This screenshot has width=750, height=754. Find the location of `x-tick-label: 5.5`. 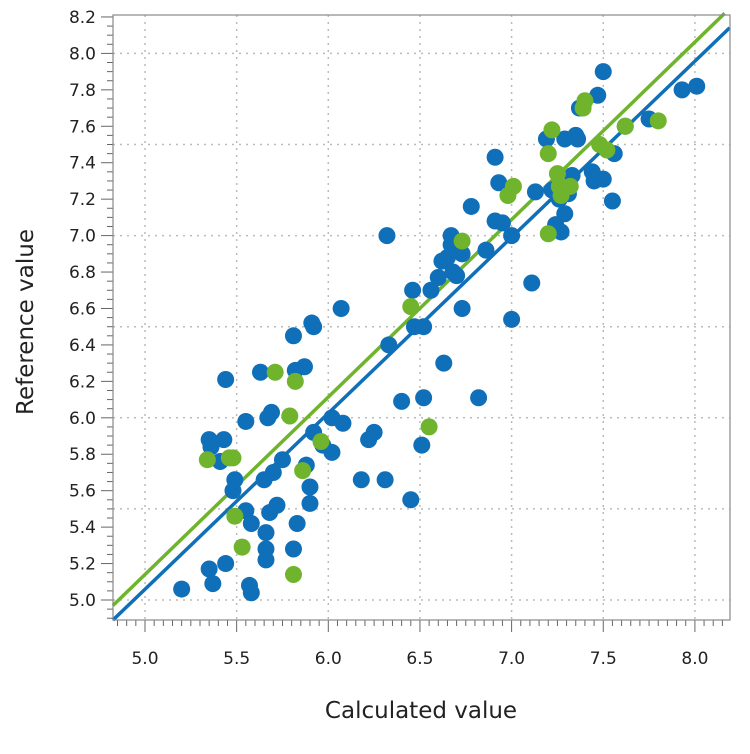

x-tick-label: 5.5 is located at coordinates (236, 659).